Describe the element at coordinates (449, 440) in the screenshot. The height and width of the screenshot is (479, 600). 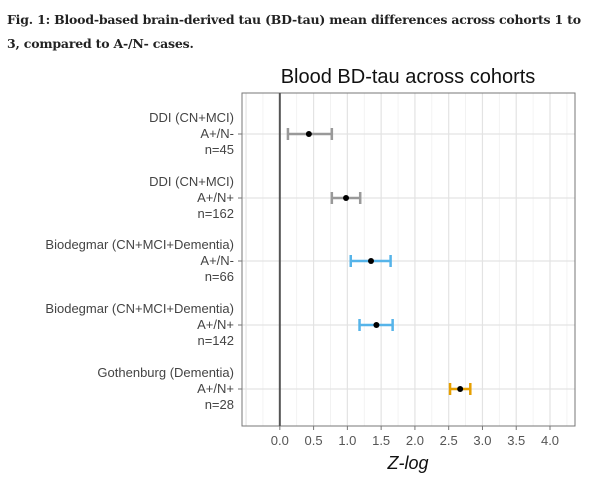
I see `x-tick-label: 2.5` at that location.